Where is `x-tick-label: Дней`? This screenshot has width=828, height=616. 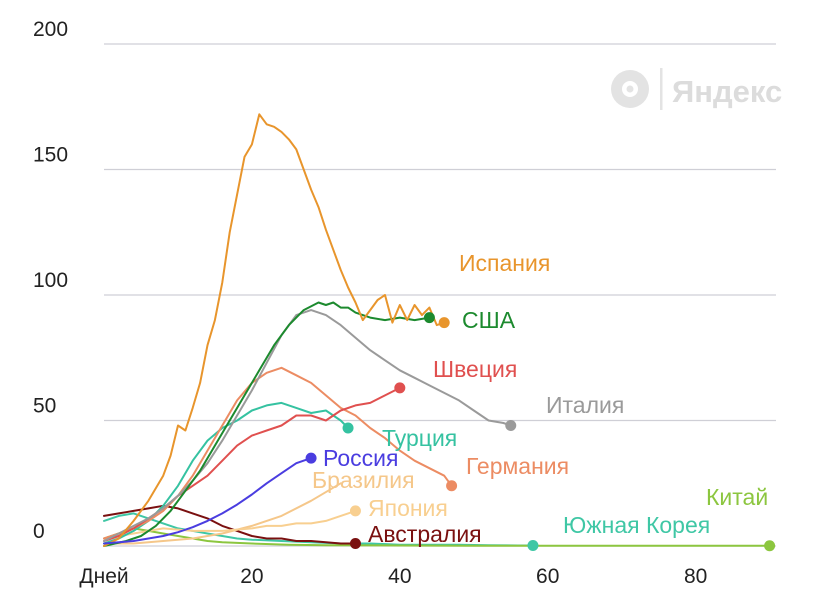
x-tick-label: Дней is located at coordinates (103, 576).